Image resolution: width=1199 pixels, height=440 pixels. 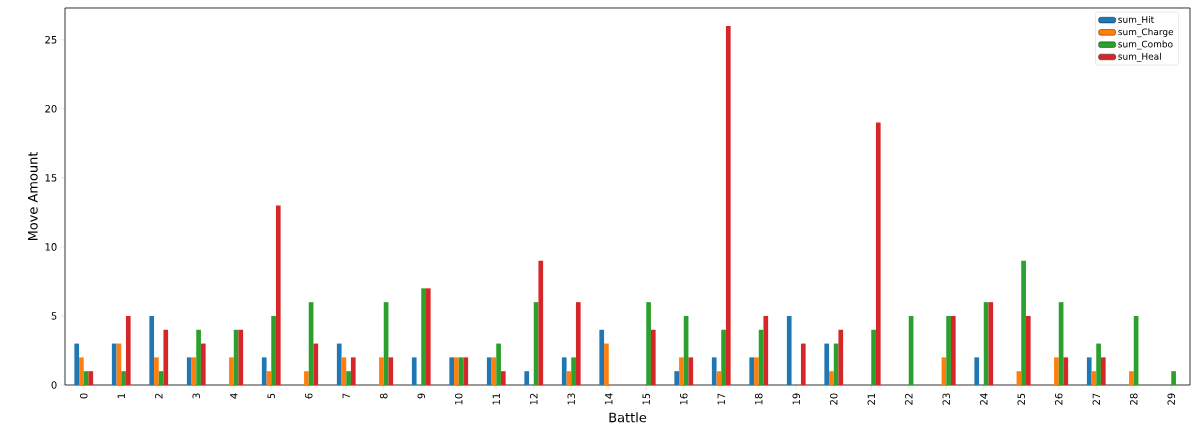 What do you see at coordinates (54, 385) in the screenshot?
I see `y-tick-label: 0` at bounding box center [54, 385].